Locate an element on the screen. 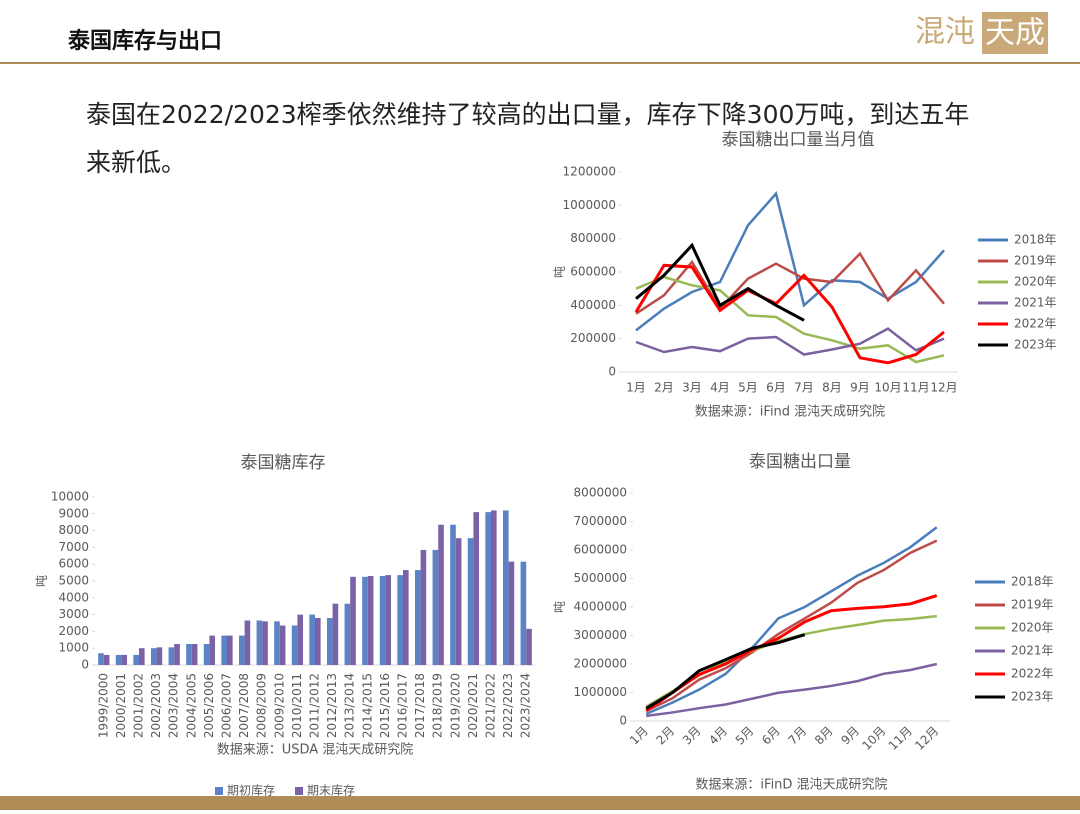  source-note: 数据来源：USDA 混沌天成研究院 is located at coordinates (315, 750).